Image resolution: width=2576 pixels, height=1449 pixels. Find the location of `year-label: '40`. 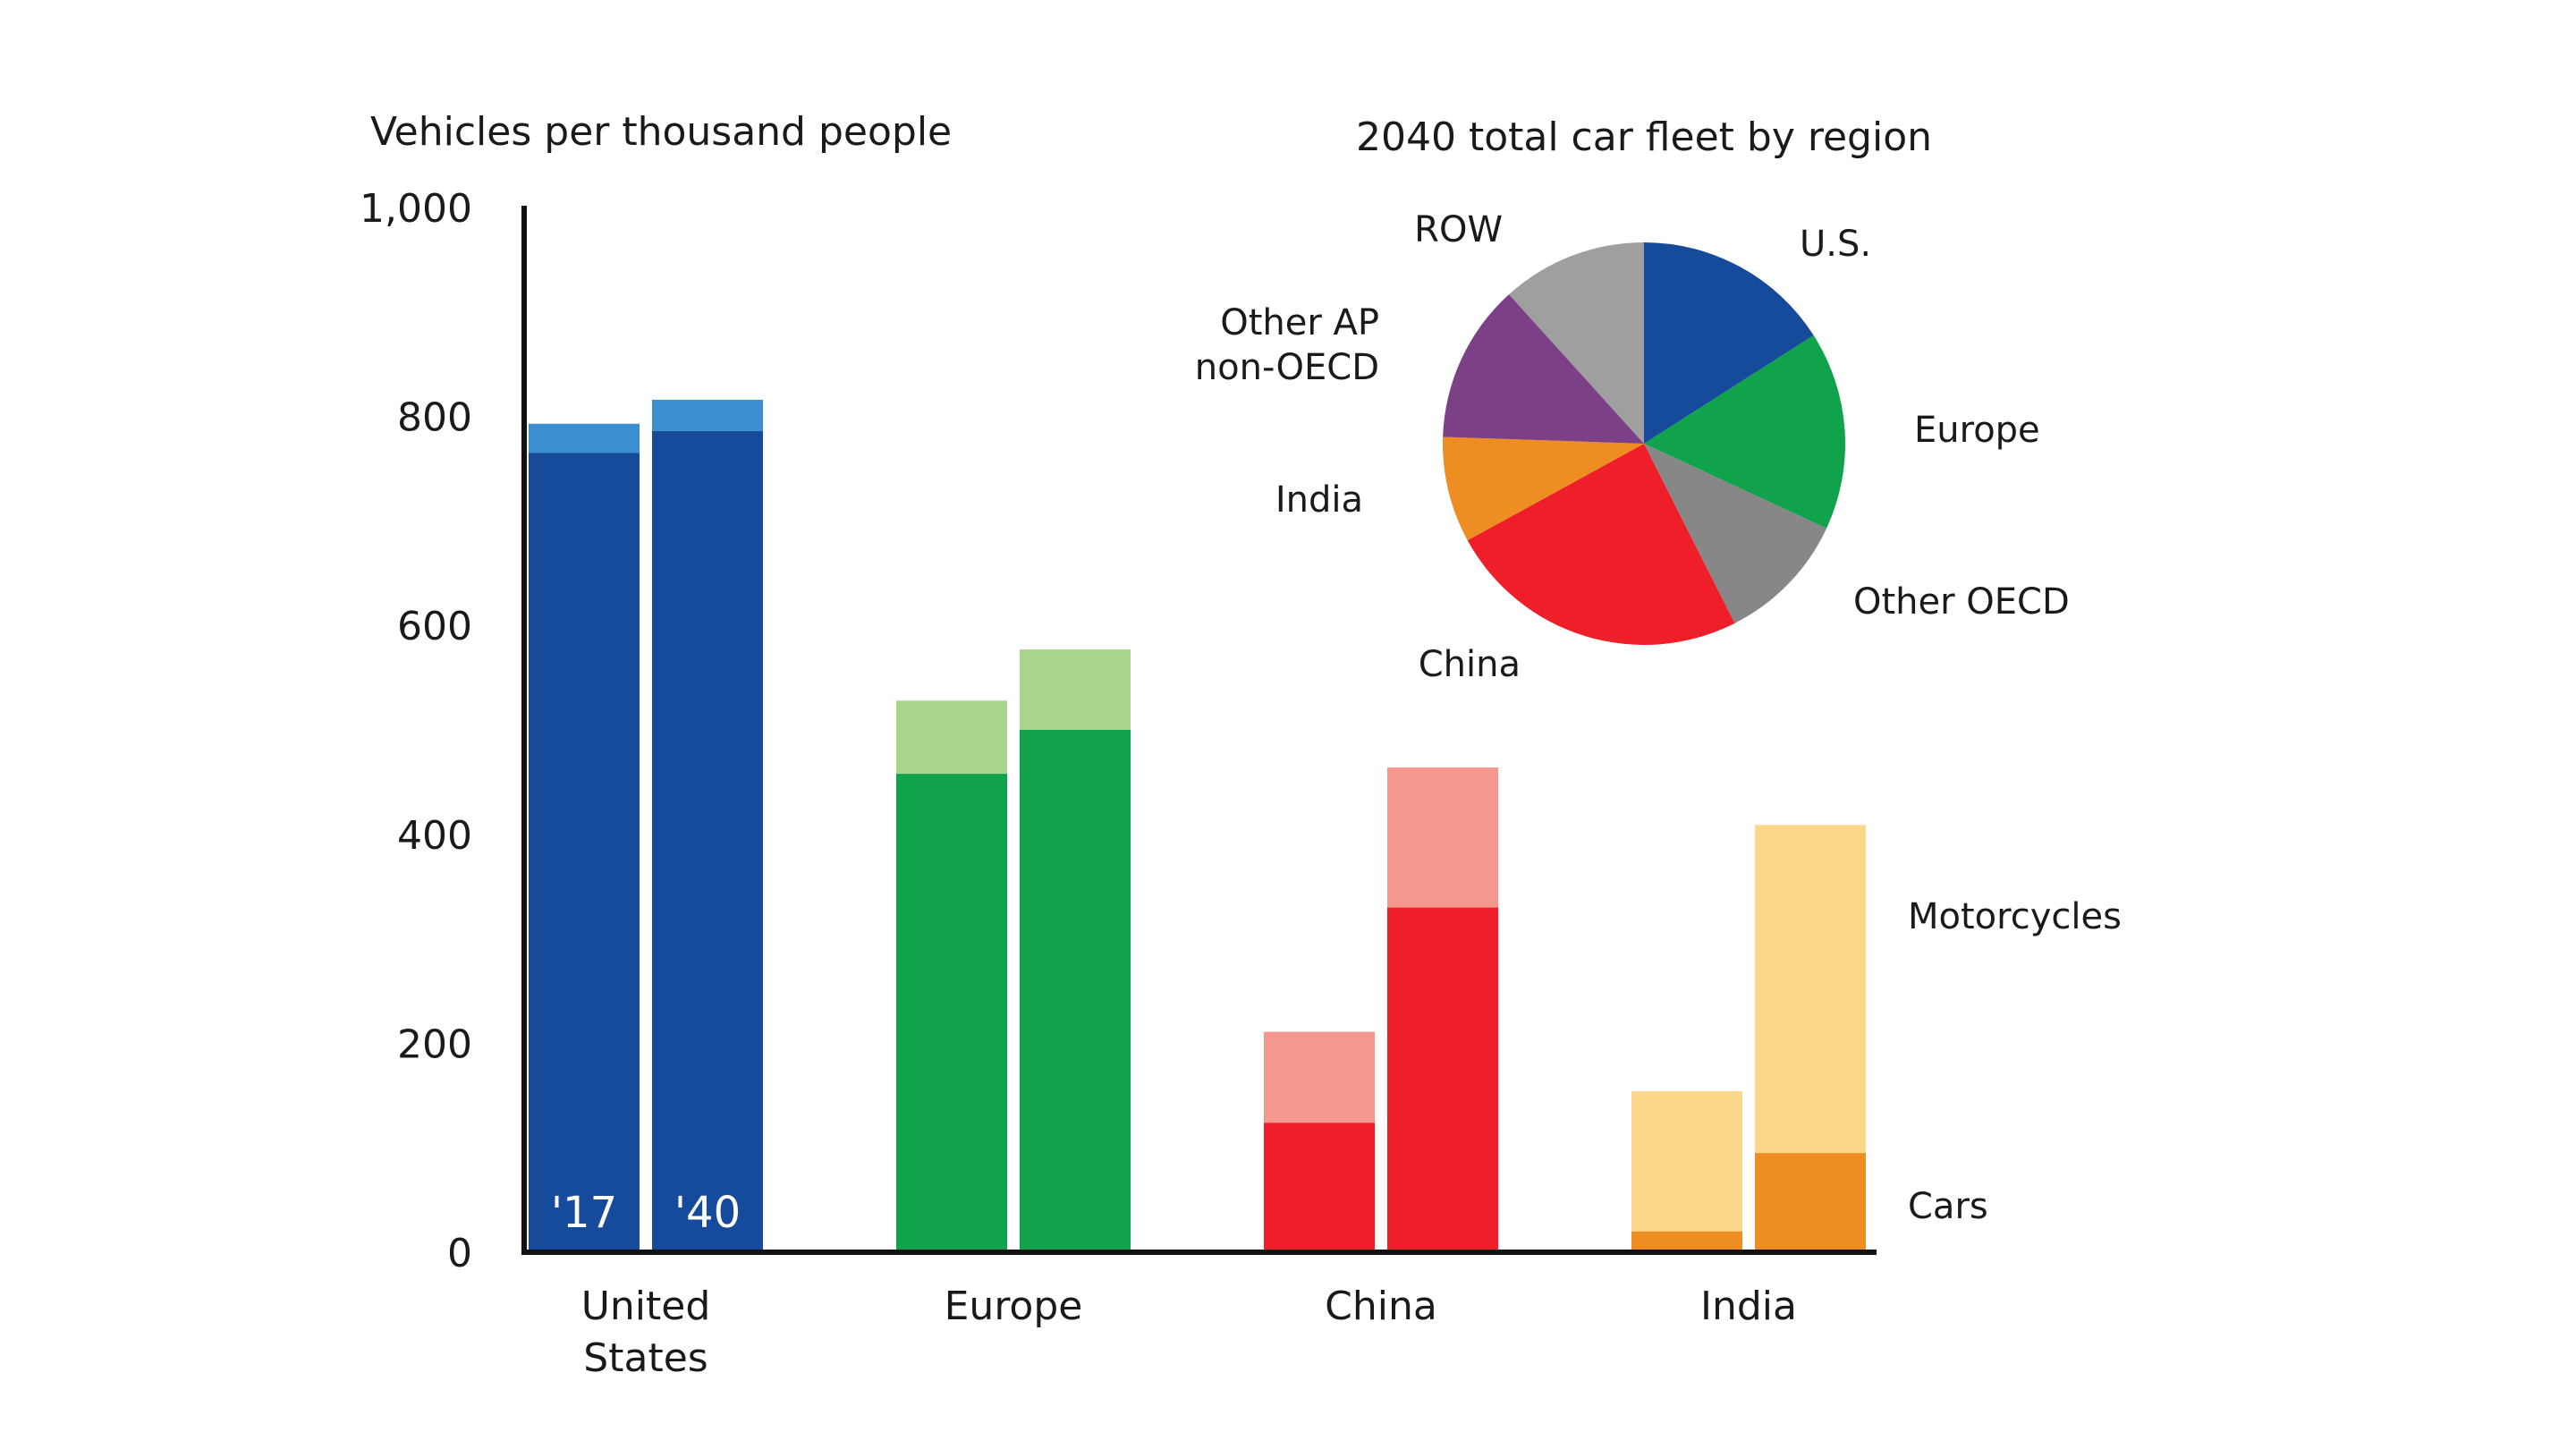

year-label: '40 is located at coordinates (707, 1213).